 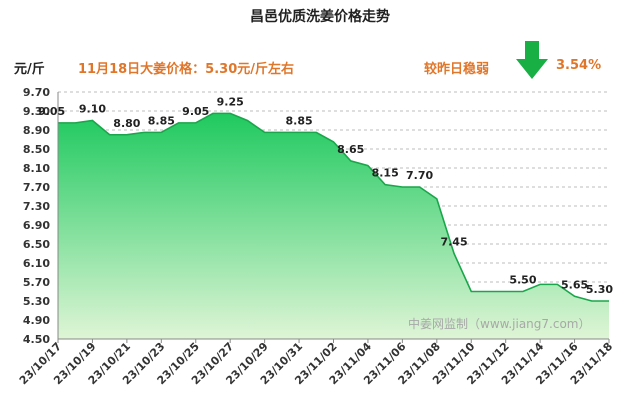 What do you see at coordinates (320, 17) in the screenshot?
I see `chart-title: 昌邑优质洗姜价格走势` at bounding box center [320, 17].